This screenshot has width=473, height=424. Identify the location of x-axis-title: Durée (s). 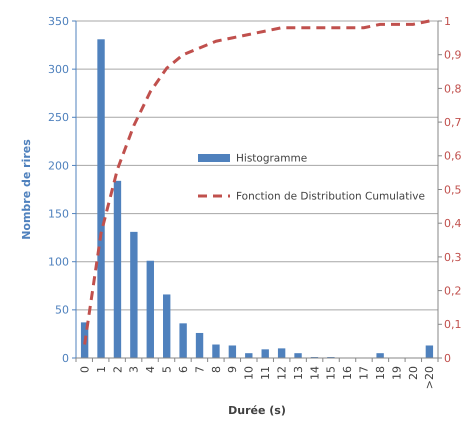
(257, 410).